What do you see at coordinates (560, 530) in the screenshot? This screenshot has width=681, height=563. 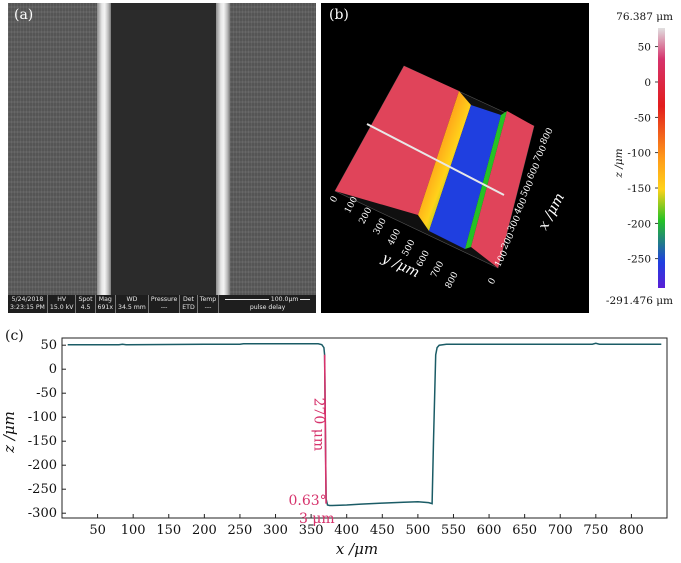 I see `x-tick-label: 700` at bounding box center [560, 530].